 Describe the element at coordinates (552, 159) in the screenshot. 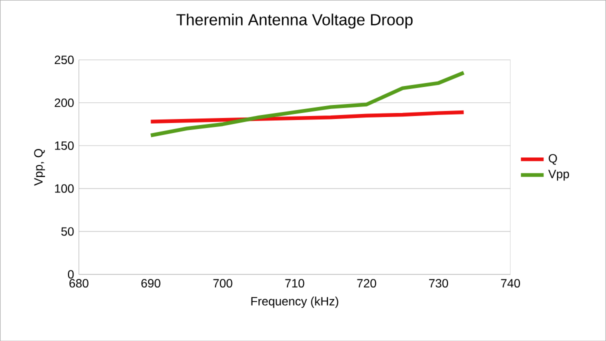

I see `legend-label: Q` at that location.